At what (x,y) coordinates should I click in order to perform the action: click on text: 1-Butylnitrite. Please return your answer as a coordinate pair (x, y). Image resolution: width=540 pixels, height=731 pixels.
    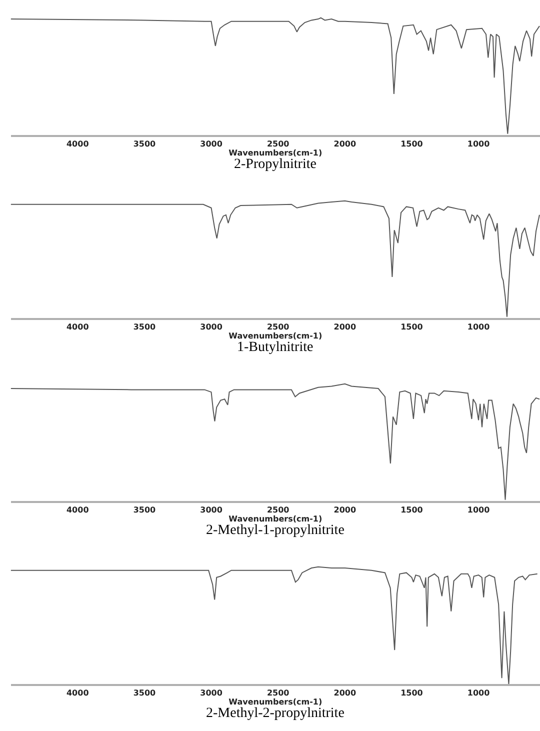
    Looking at the image, I should click on (275, 347).